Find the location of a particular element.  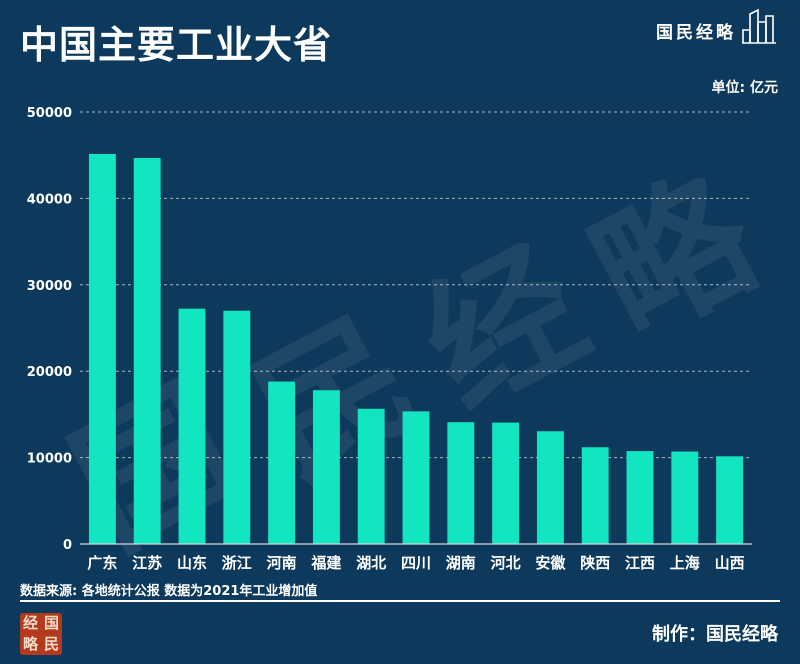

y-tick-label: 10000 is located at coordinates (49, 459).